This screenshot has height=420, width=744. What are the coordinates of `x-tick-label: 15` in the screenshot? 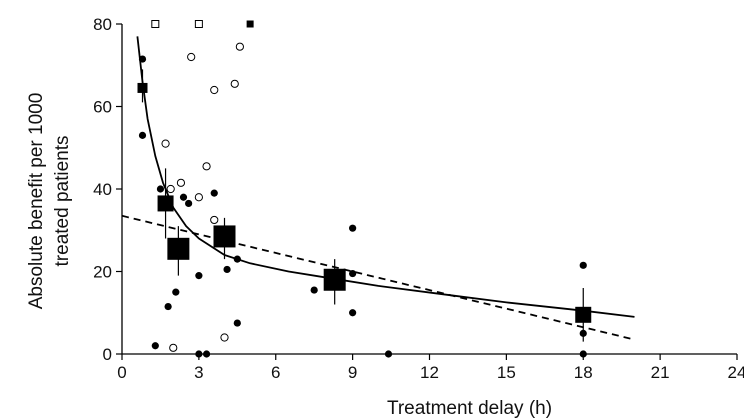 It's located at (506, 372).